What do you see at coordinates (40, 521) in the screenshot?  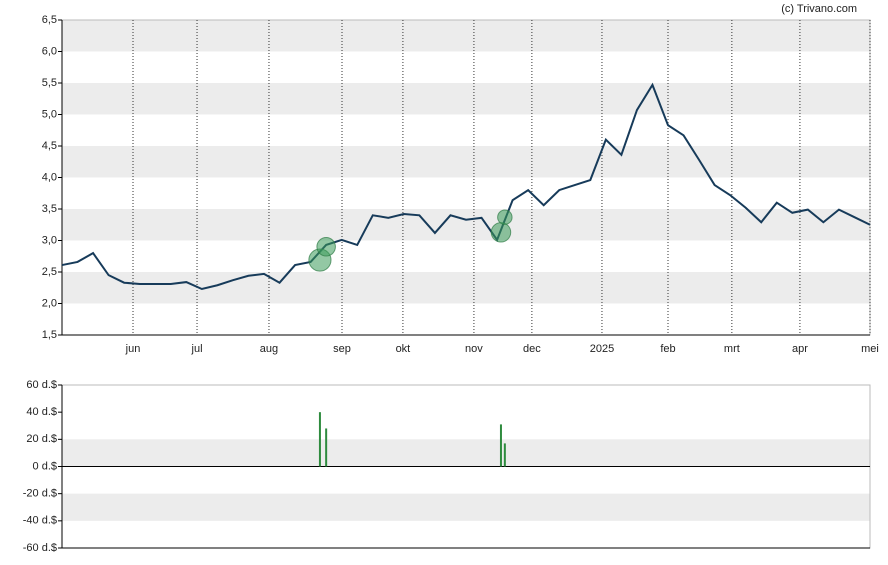 I see `y-tick-label: -40 d.$` at bounding box center [40, 521].